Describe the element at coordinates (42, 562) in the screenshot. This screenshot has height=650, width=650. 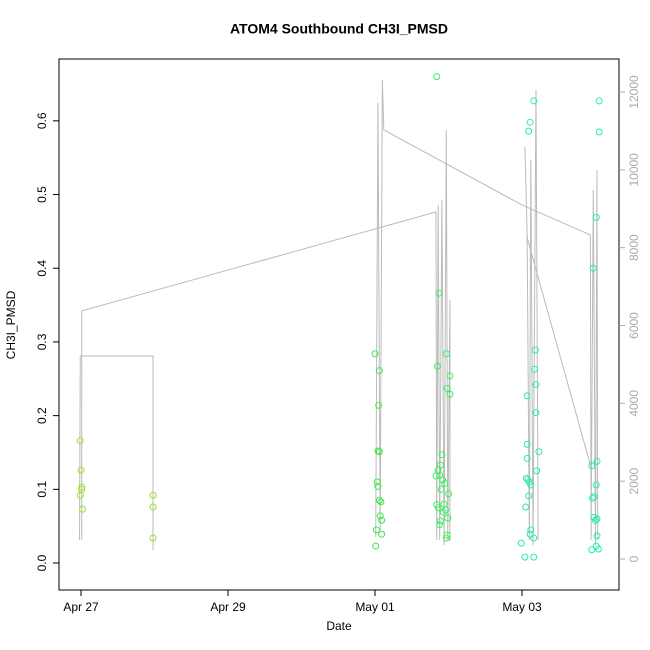
I see `y-tick-label: 0.0` at that location.